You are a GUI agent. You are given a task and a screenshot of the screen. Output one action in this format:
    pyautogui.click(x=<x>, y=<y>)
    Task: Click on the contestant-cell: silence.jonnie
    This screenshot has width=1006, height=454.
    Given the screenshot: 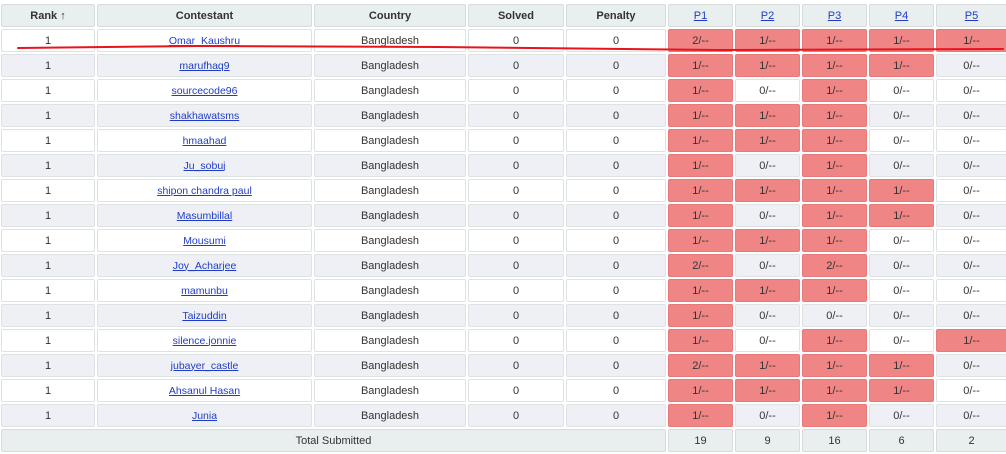 What is the action you would take?
    pyautogui.click(x=204, y=340)
    